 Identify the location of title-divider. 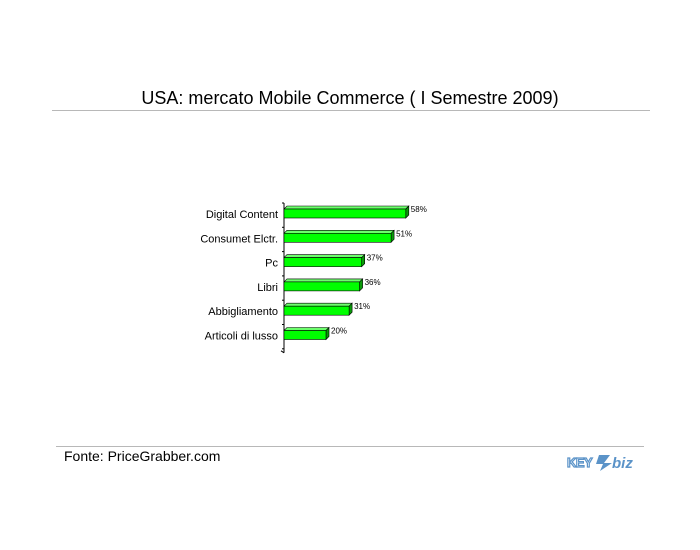
(351, 110).